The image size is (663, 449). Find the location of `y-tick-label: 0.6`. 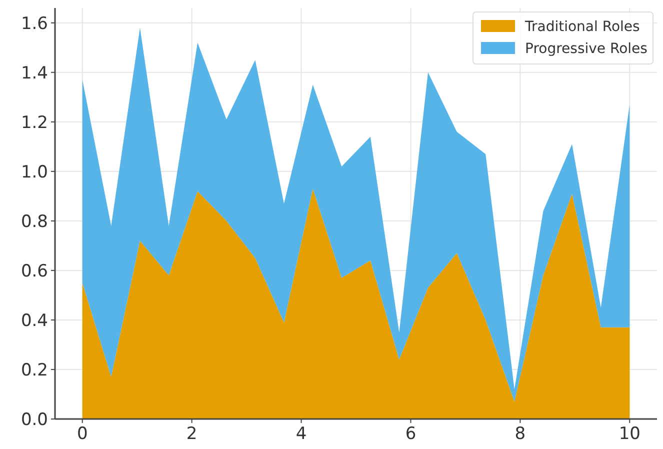

y-tick-label: 0.6 is located at coordinates (34, 271).